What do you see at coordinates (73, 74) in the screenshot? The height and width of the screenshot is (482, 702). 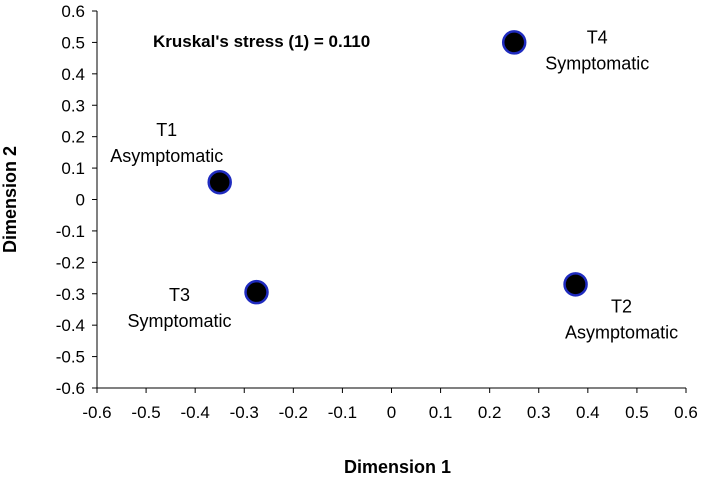 I see `y-tick-label: 0.4` at bounding box center [73, 74].